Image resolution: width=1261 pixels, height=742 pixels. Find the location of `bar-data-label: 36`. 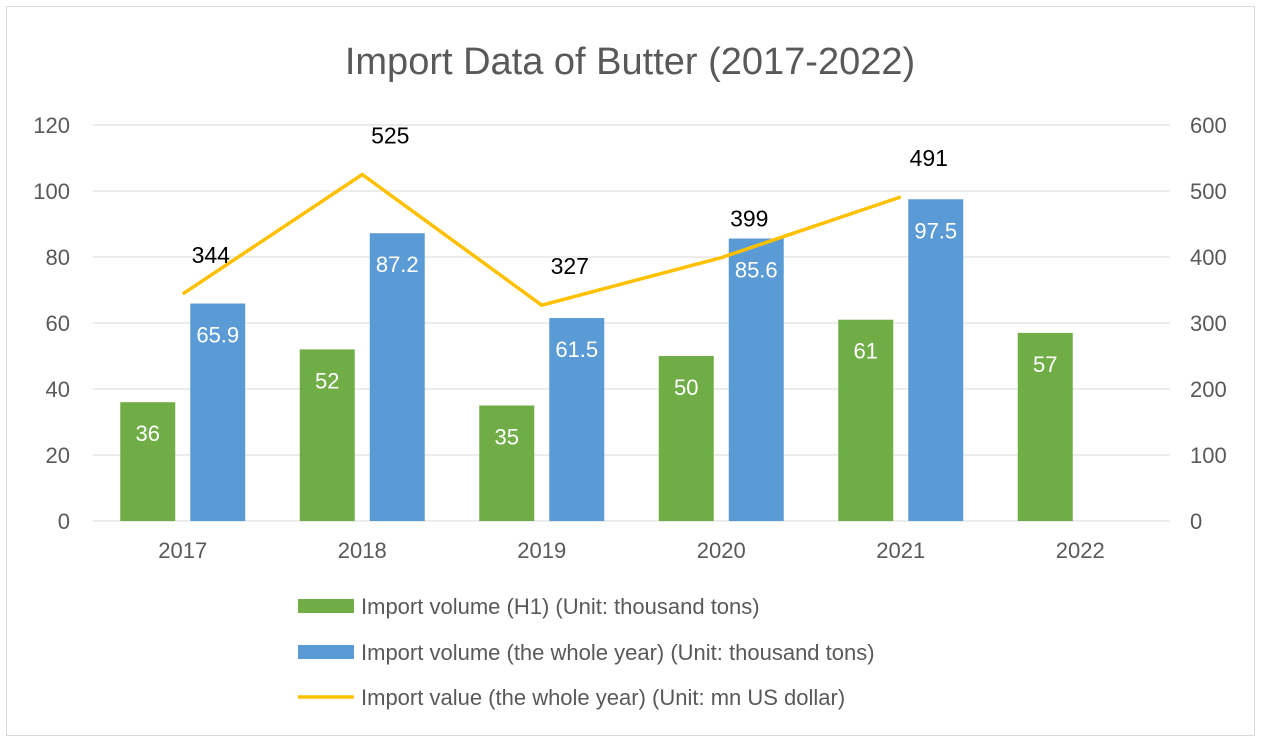

bar-data-label: 36 is located at coordinates (148, 433).